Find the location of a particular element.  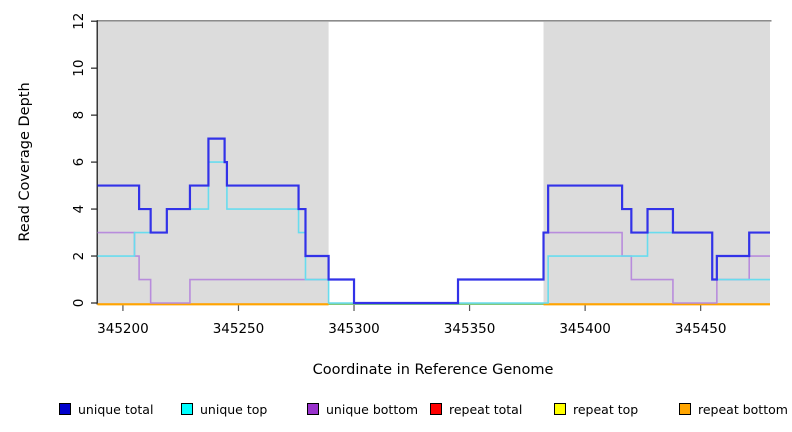

y-tick-label: 0 is located at coordinates (79, 303).